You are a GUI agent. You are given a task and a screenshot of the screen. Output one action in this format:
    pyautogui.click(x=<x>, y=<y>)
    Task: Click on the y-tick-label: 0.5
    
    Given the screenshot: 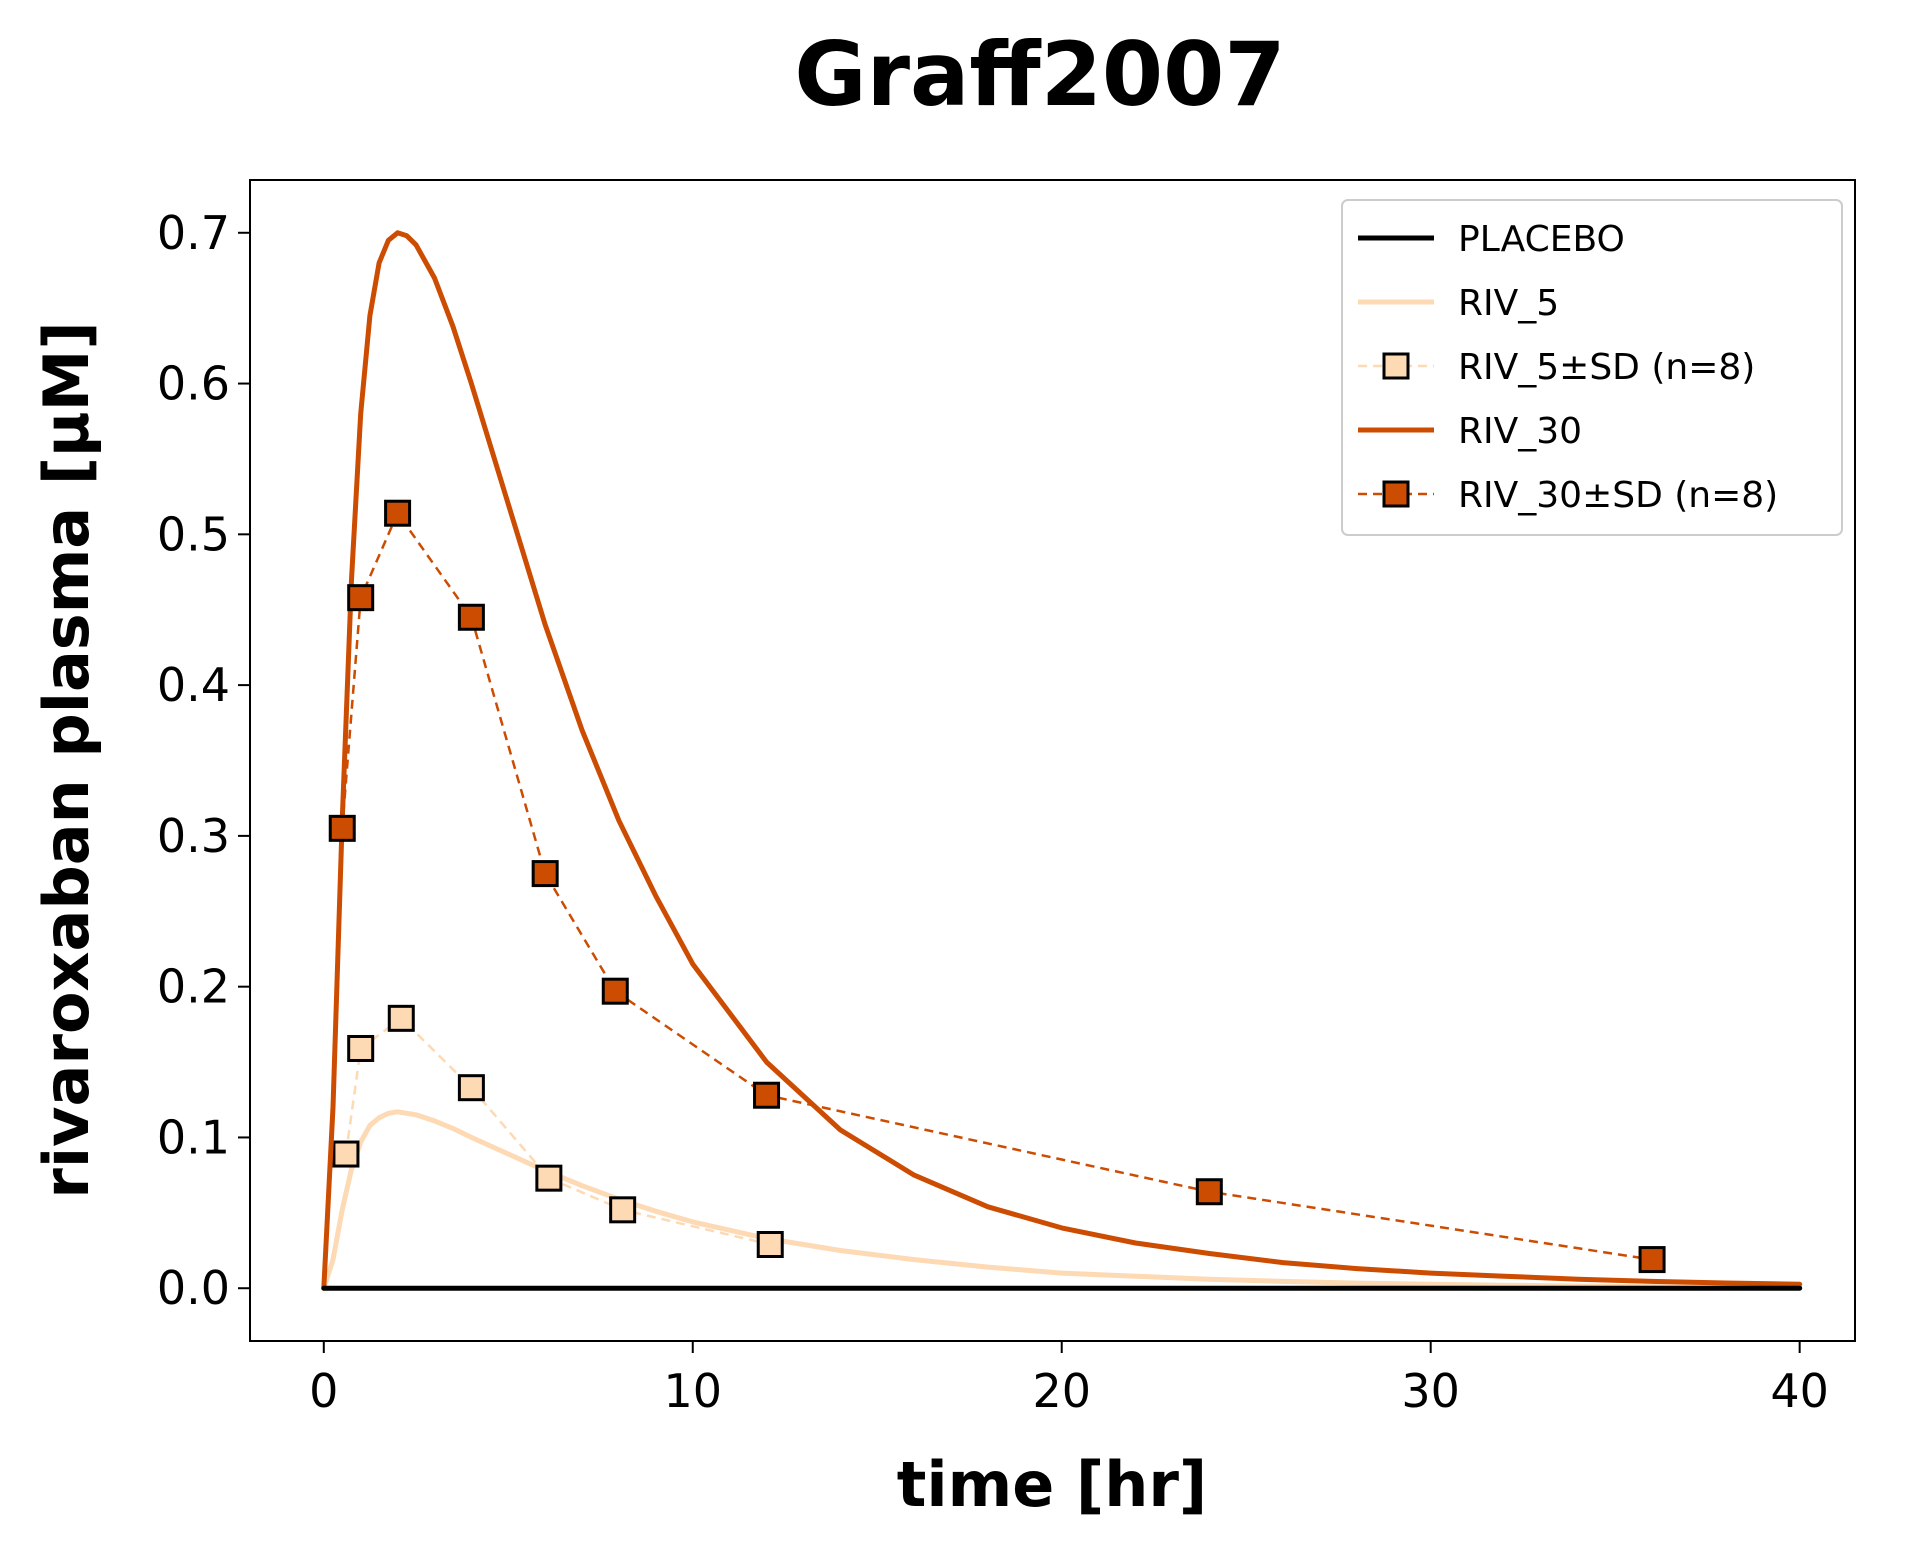 What is the action you would take?
    pyautogui.click(x=193, y=534)
    